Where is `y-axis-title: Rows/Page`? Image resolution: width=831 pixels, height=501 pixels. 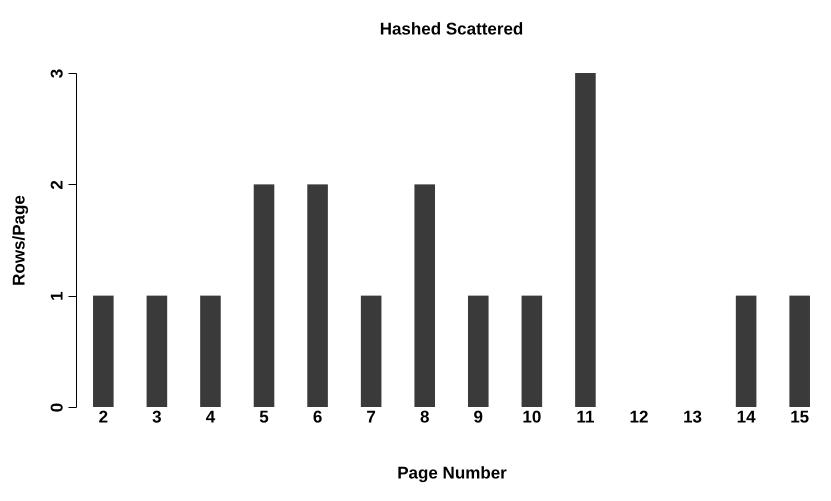 y-axis-title: Rows/Page is located at coordinates (19, 240).